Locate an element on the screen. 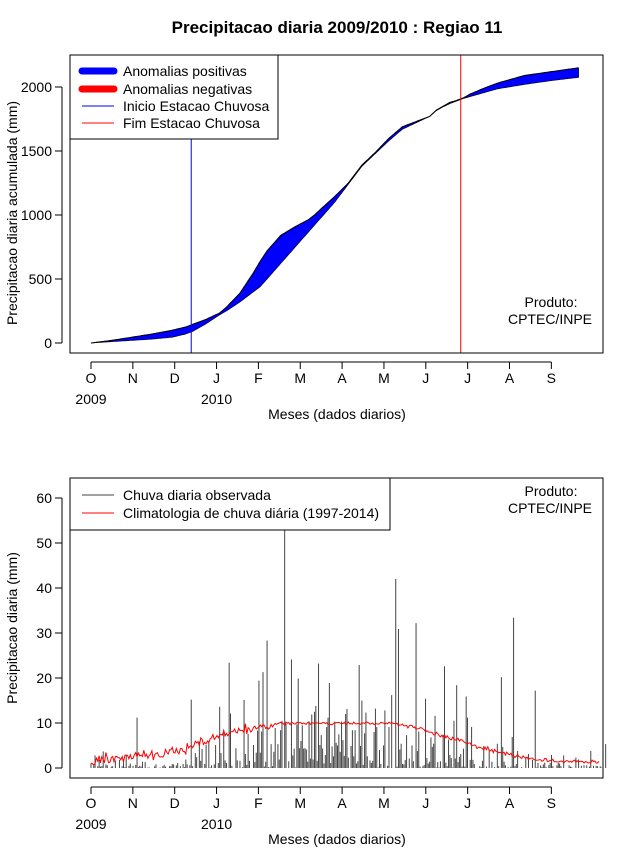  climatology-line is located at coordinates (345, 743).